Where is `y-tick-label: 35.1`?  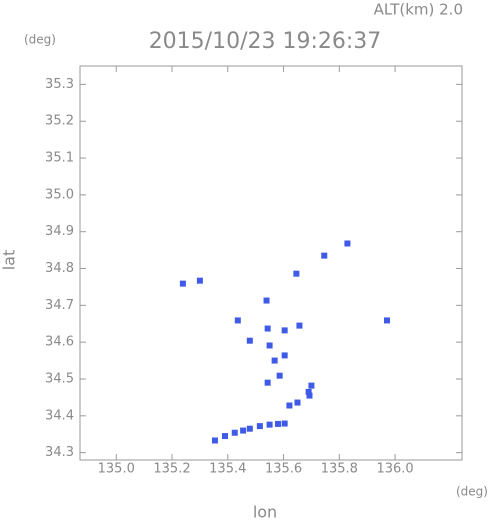 y-tick-label: 35.1 is located at coordinates (59, 158).